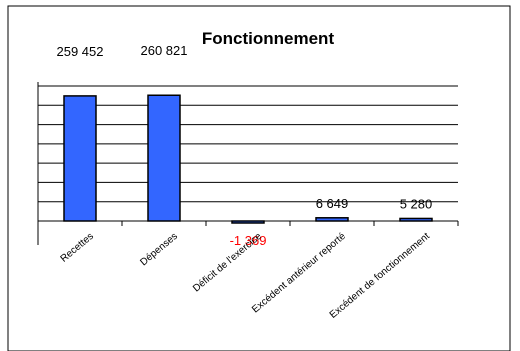  Describe the element at coordinates (416, 203) in the screenshot. I see `data-label: 5 280` at that location.